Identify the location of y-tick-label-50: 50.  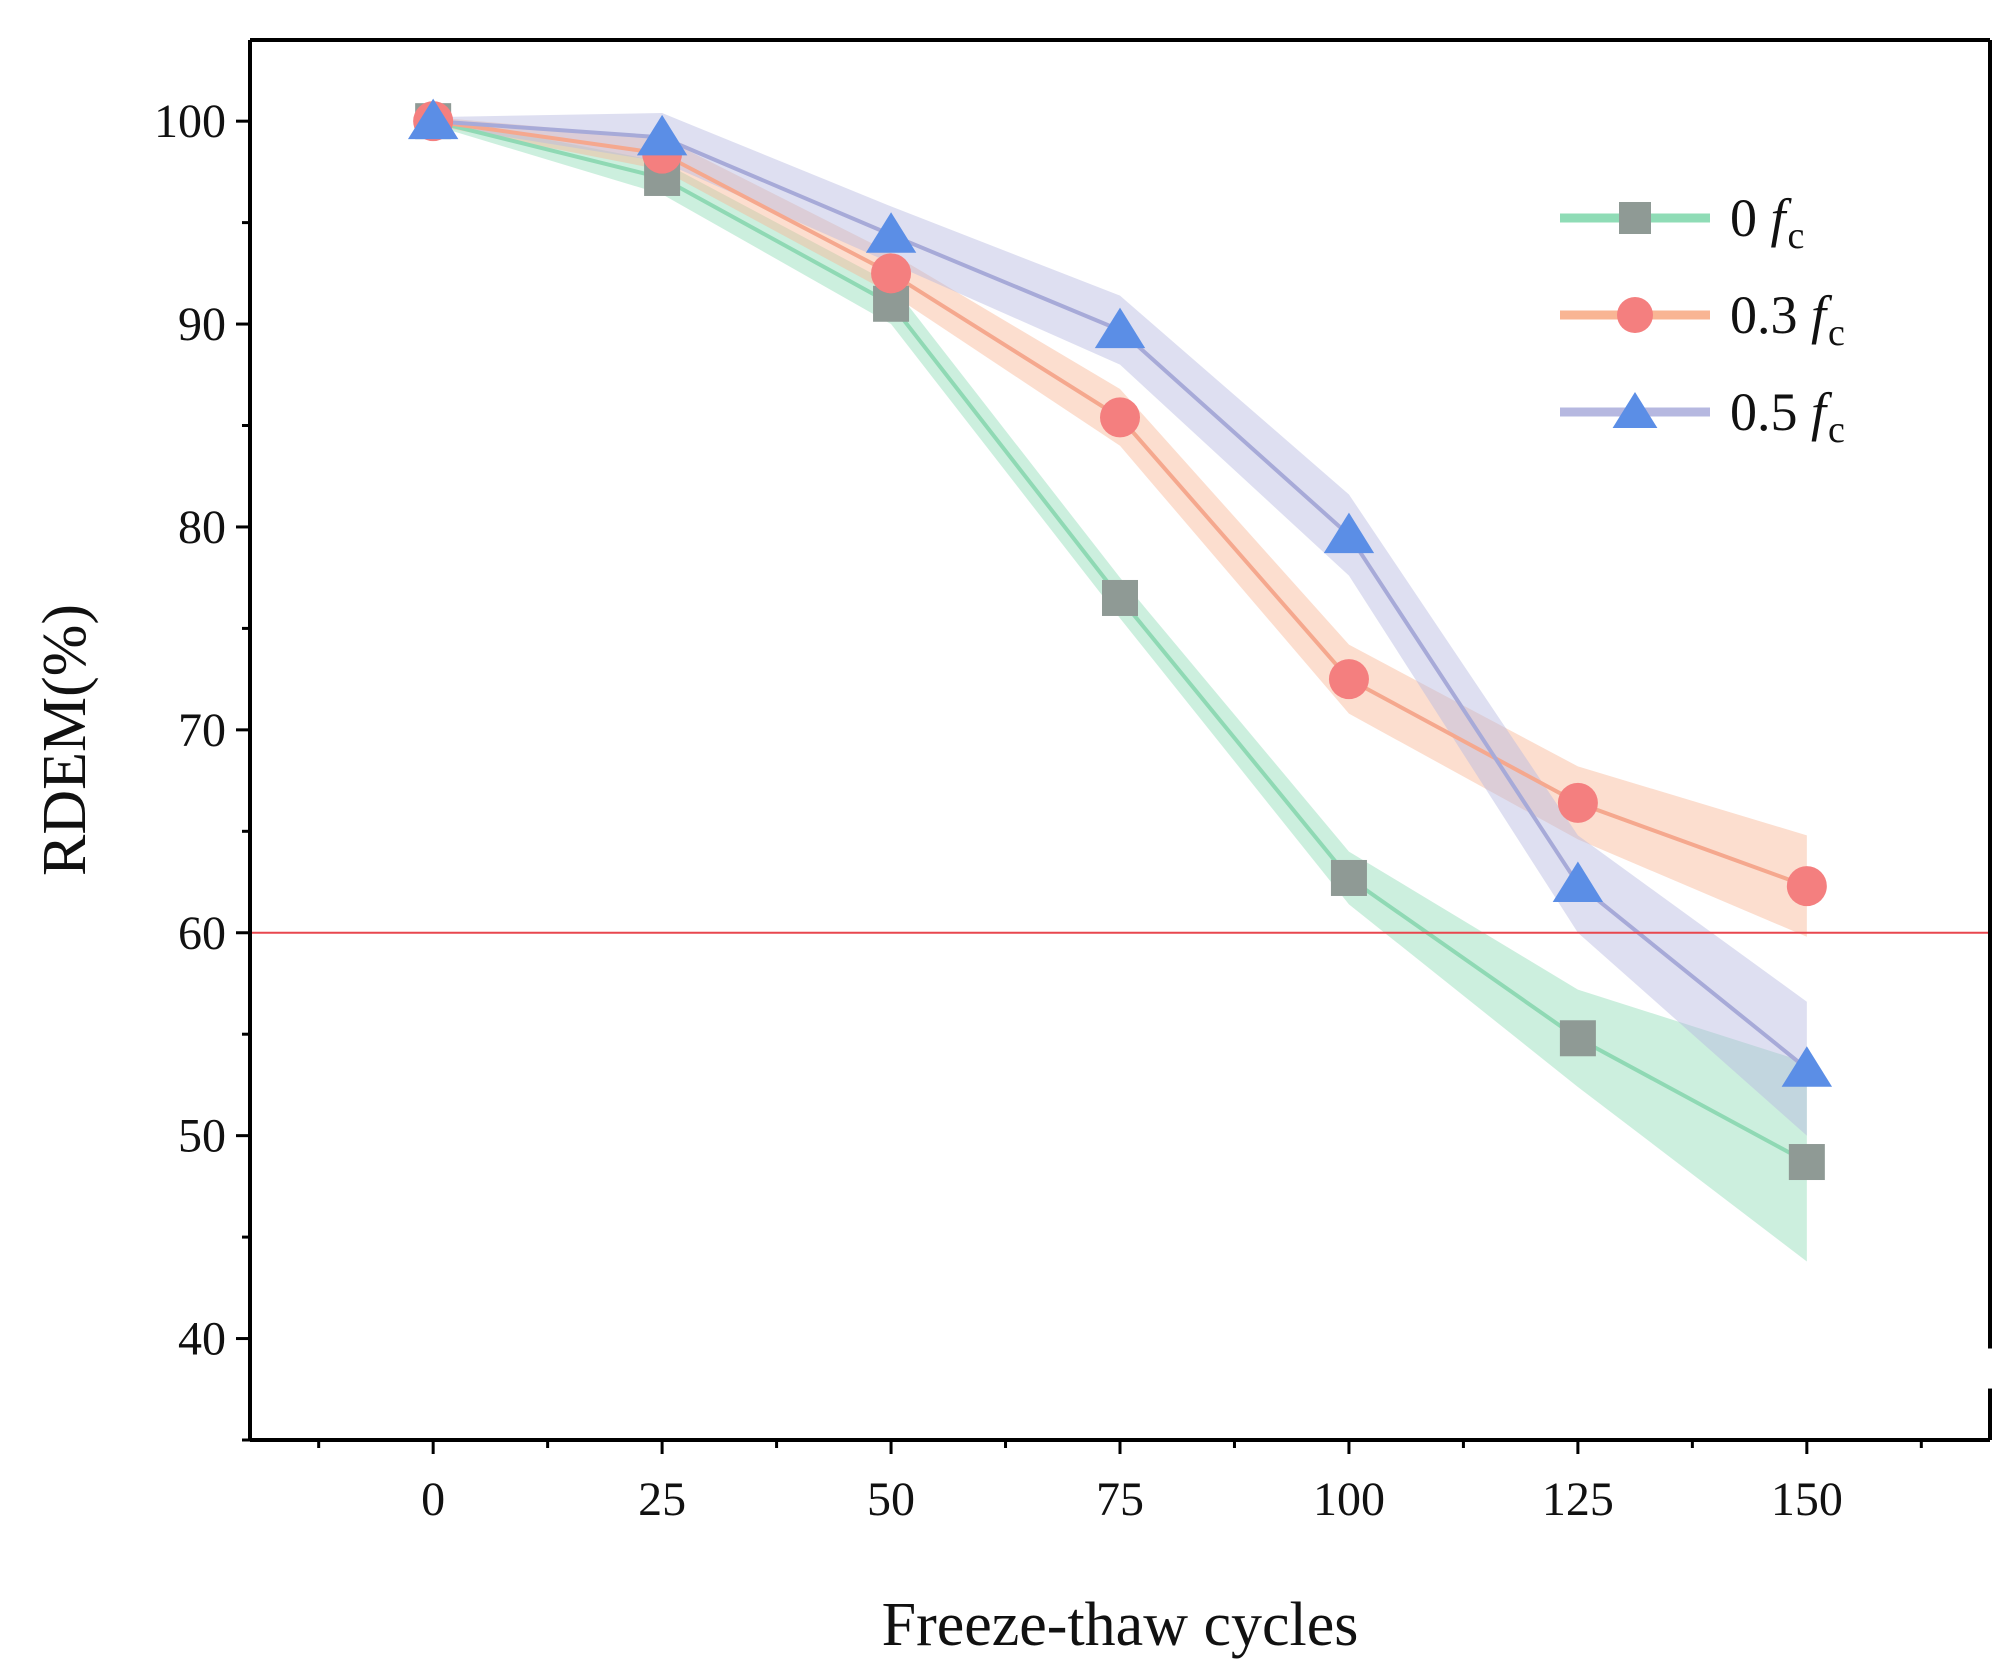
(202, 1136).